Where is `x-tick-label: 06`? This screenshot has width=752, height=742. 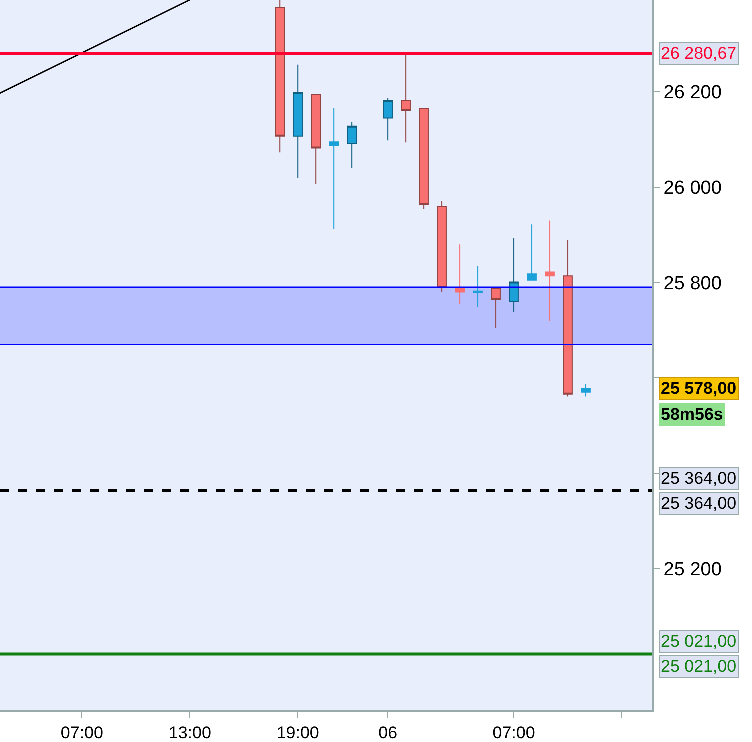
x-tick-label: 06 is located at coordinates (388, 732).